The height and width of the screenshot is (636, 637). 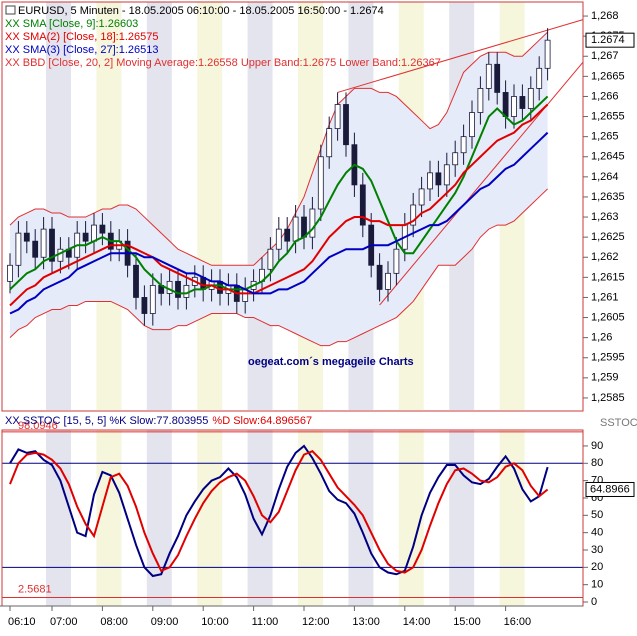 I want to click on x-tick-label: 09:00, so click(x=165, y=622).